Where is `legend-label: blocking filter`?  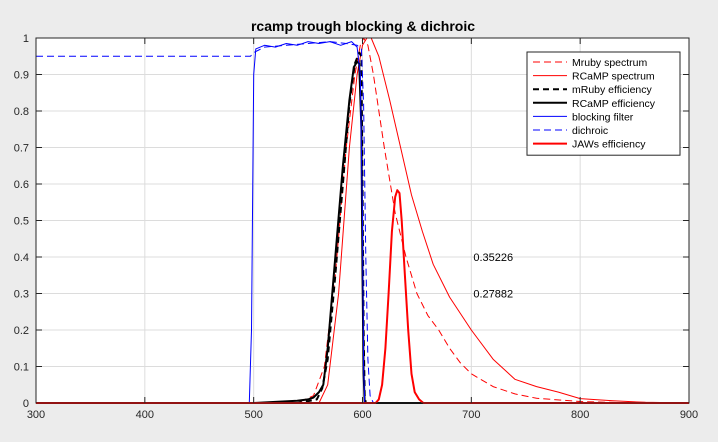
legend-label: blocking filter is located at coordinates (603, 117).